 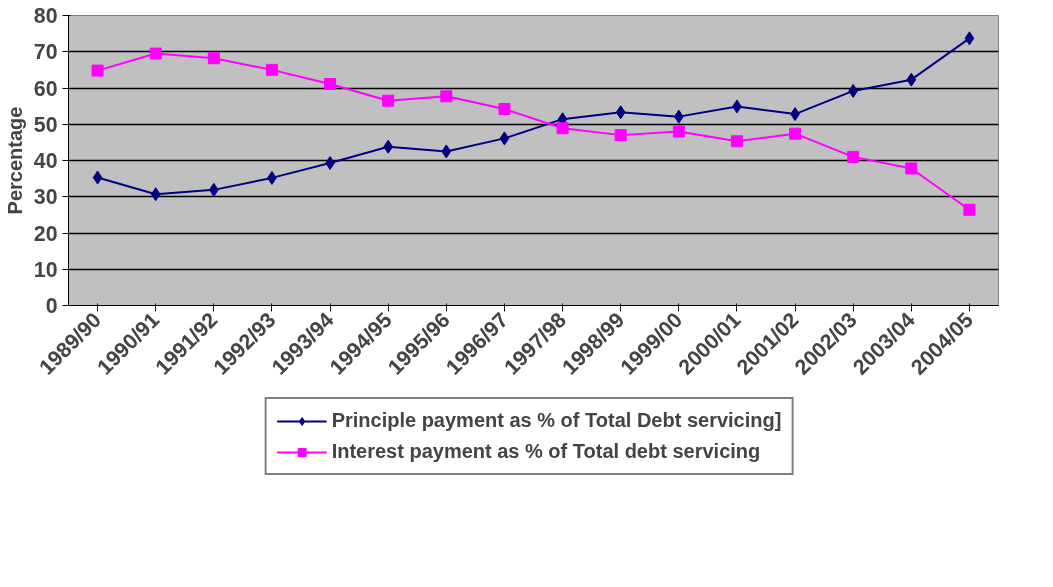 What do you see at coordinates (45, 88) in the screenshot?
I see `y-tick-label: 60` at bounding box center [45, 88].